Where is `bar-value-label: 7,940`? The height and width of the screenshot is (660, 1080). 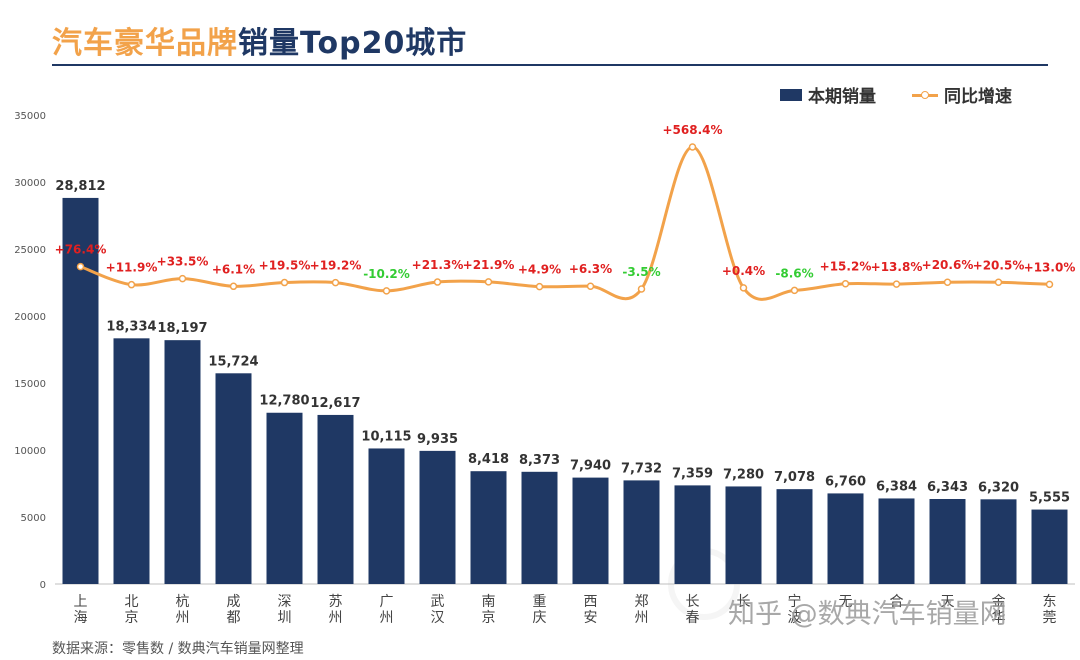
bar-value-label: 7,940 is located at coordinates (590, 466).